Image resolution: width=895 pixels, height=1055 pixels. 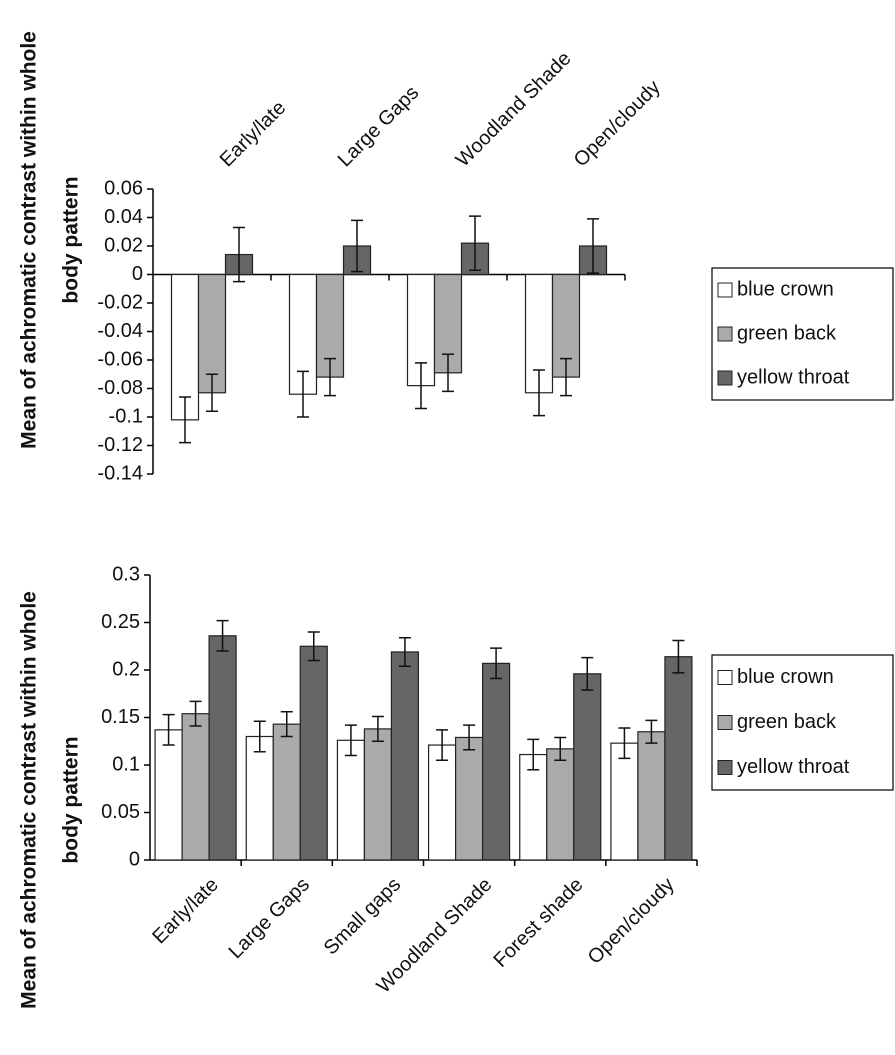 I want to click on y-tick-label: 0.15, so click(x=120, y=717).